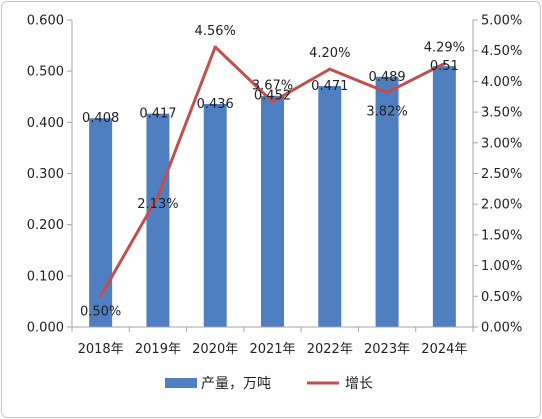 The width and height of the screenshot is (542, 419). Describe the element at coordinates (272, 86) in the screenshot. I see `line-data-label: 3.67%` at that location.